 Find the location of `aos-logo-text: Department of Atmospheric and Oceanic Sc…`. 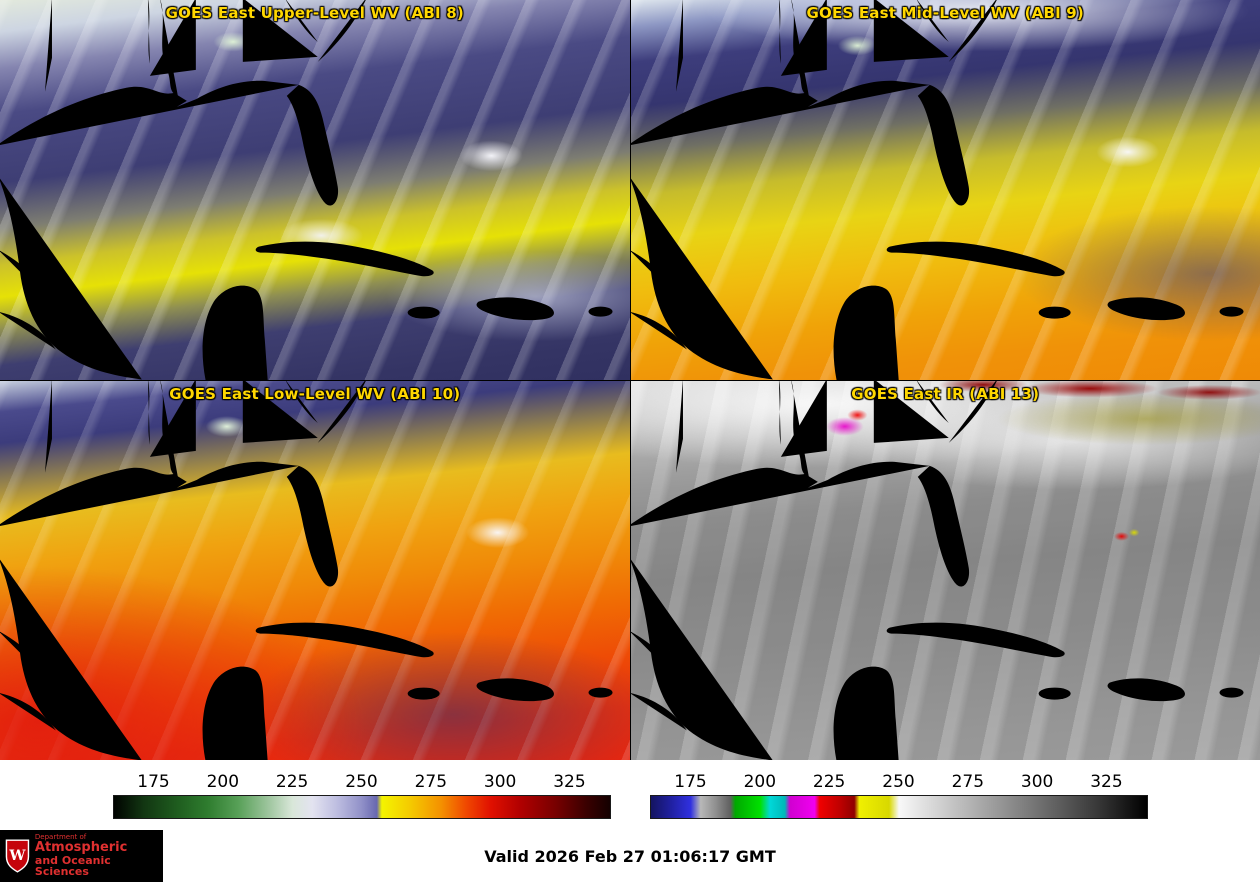

aos-logo-text: Department of Atmospheric and Oceanic Sc… is located at coordinates (98, 855).